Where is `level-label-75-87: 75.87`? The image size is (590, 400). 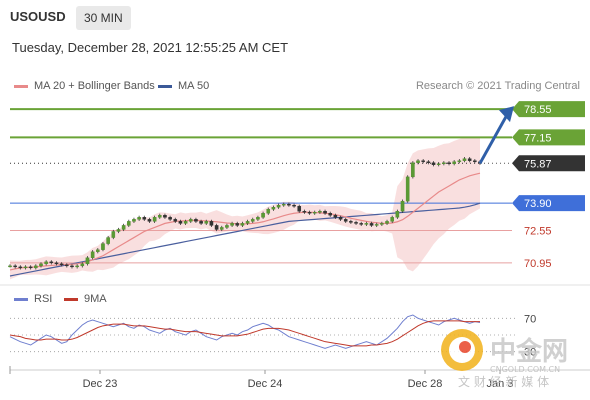
level-label-75-87: 75.87 is located at coordinates (538, 164).